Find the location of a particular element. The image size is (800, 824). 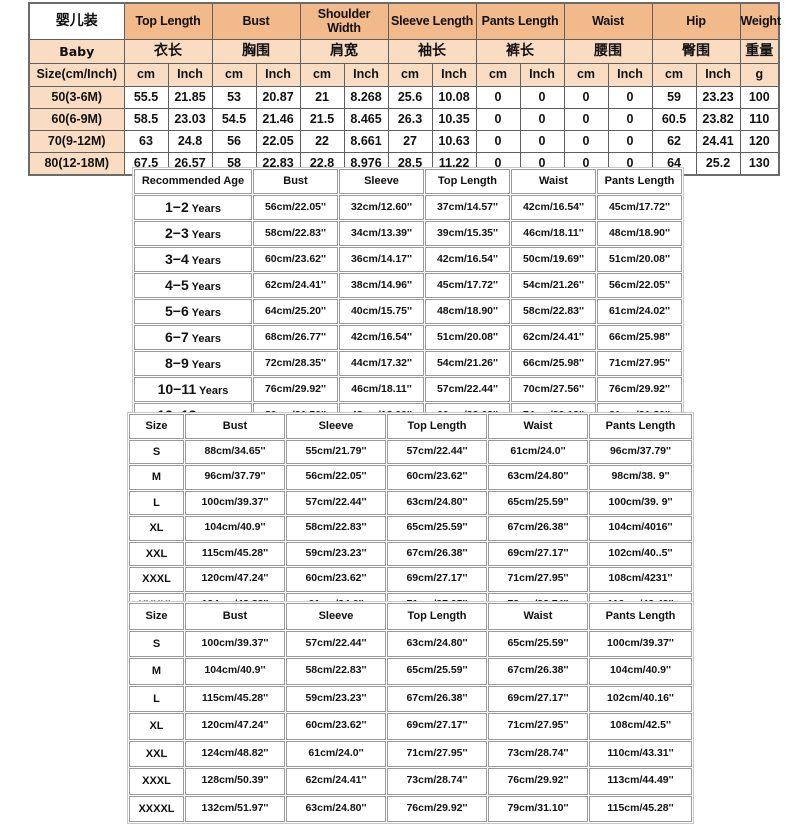

adult-size-2-size-label: XXXXL is located at coordinates (156, 808).